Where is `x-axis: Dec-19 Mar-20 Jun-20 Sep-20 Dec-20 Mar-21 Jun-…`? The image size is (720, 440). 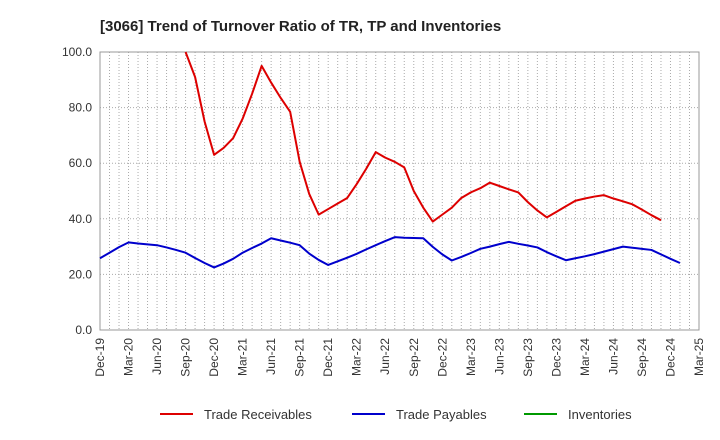 x-axis: Dec-19 Mar-20 Jun-20 Sep-20 Dec-20 Mar-21 Jun-… is located at coordinates (399, 357).